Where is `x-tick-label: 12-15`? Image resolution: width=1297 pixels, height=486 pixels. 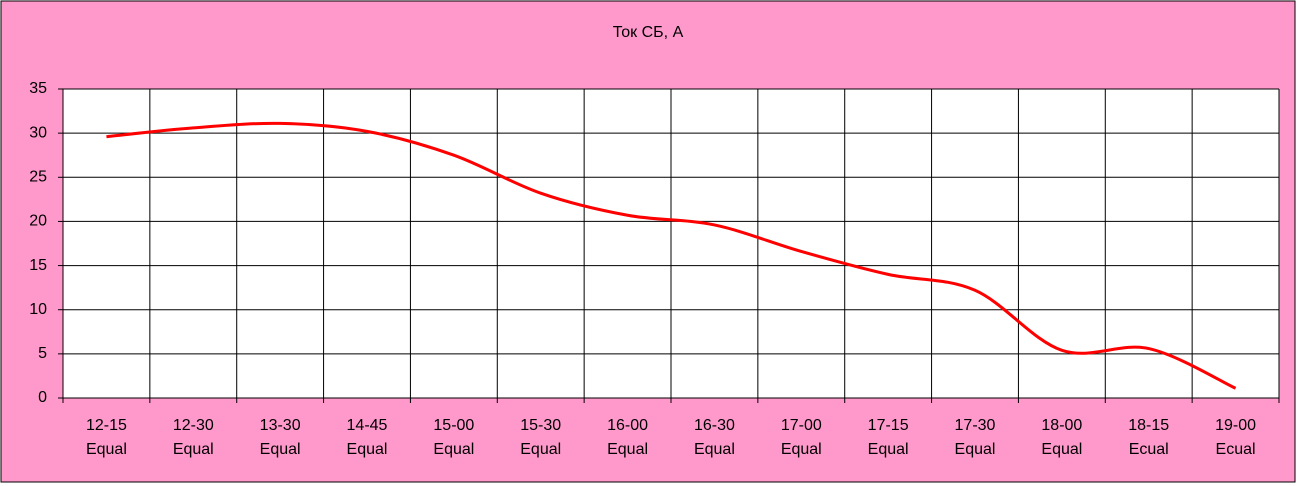
x-tick-label: 12-15 is located at coordinates (106, 425).